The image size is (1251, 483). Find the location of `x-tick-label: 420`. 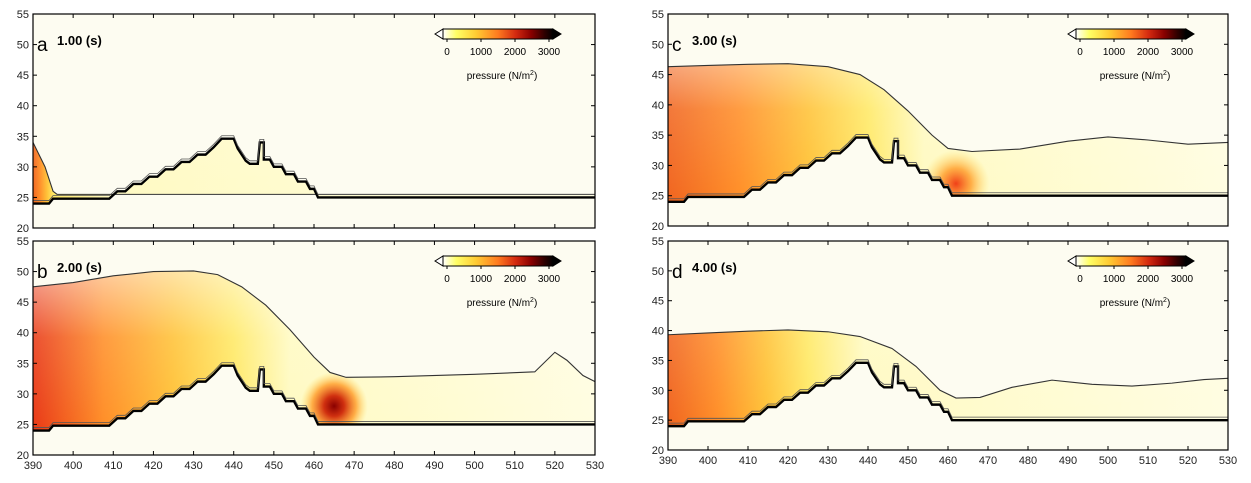

x-tick-label: 420 is located at coordinates (788, 461).